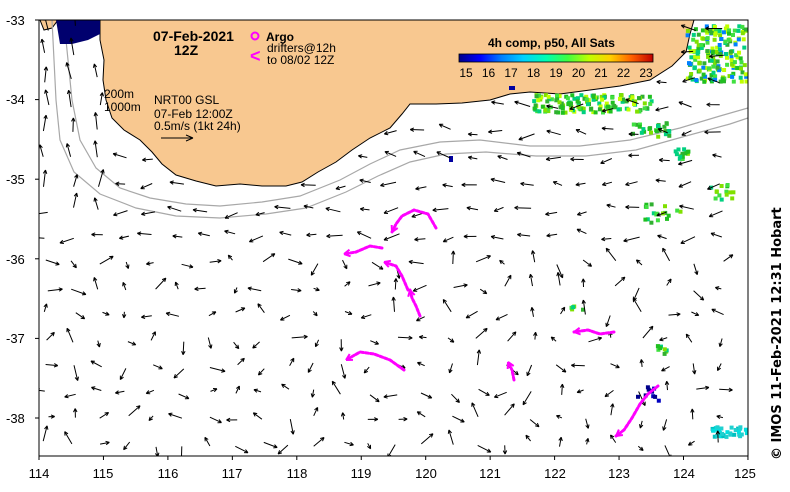  Describe the element at coordinates (637, 411) in the screenshot. I see `drifter-track` at that location.